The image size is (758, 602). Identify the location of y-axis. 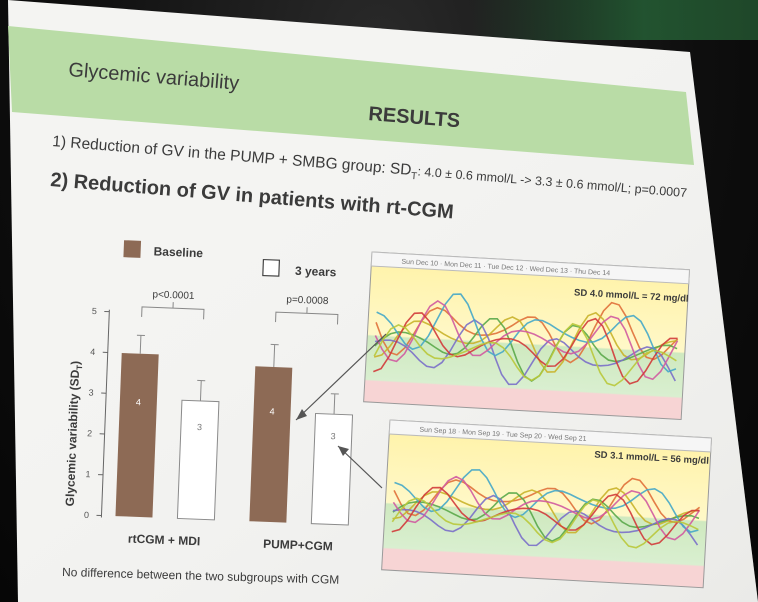
(105, 413).